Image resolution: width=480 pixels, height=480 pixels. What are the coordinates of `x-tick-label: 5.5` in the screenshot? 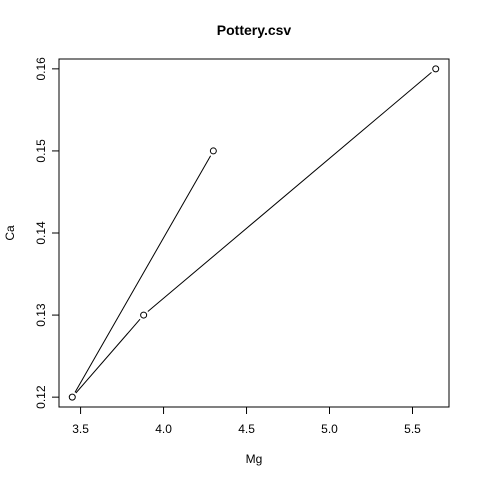 It's located at (412, 429).